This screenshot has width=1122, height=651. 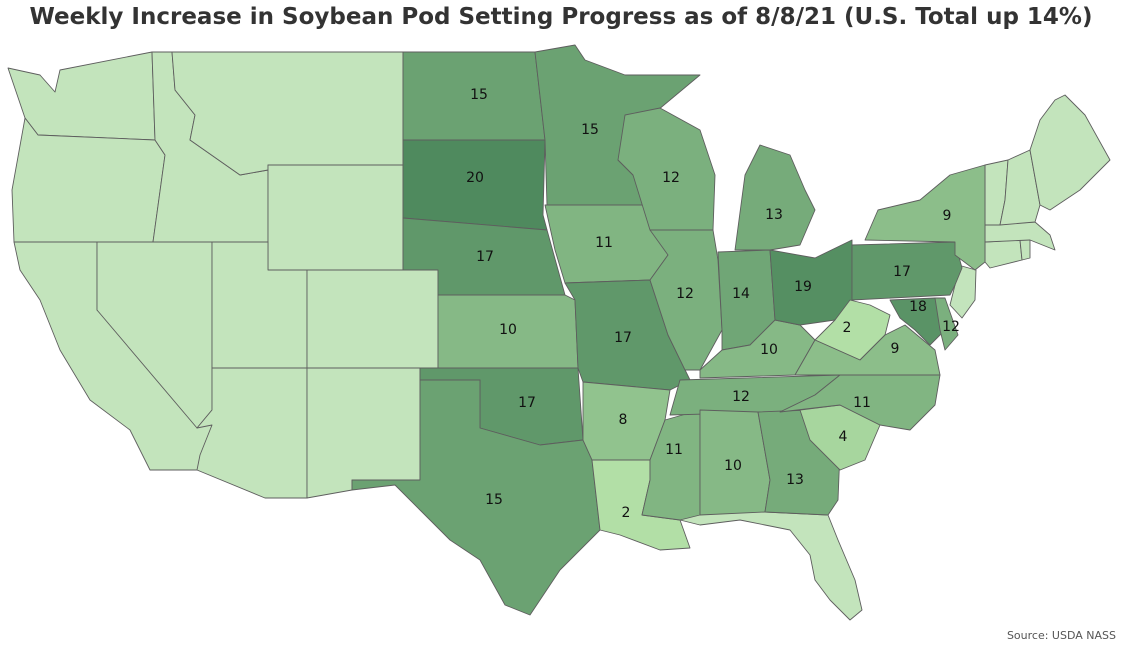 I want to click on value-label-nc: 11, so click(x=862, y=403).